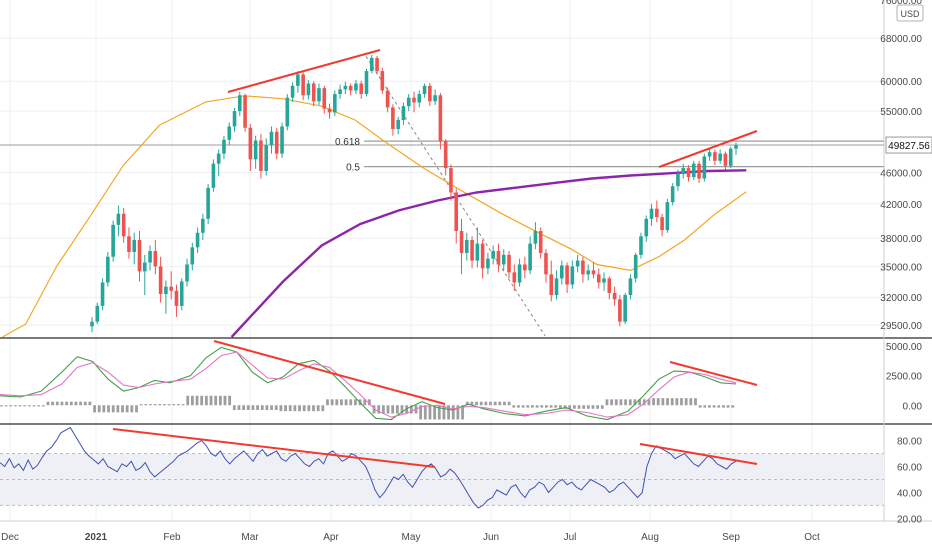  I want to click on last-price-label: 49827.56, so click(909, 146).